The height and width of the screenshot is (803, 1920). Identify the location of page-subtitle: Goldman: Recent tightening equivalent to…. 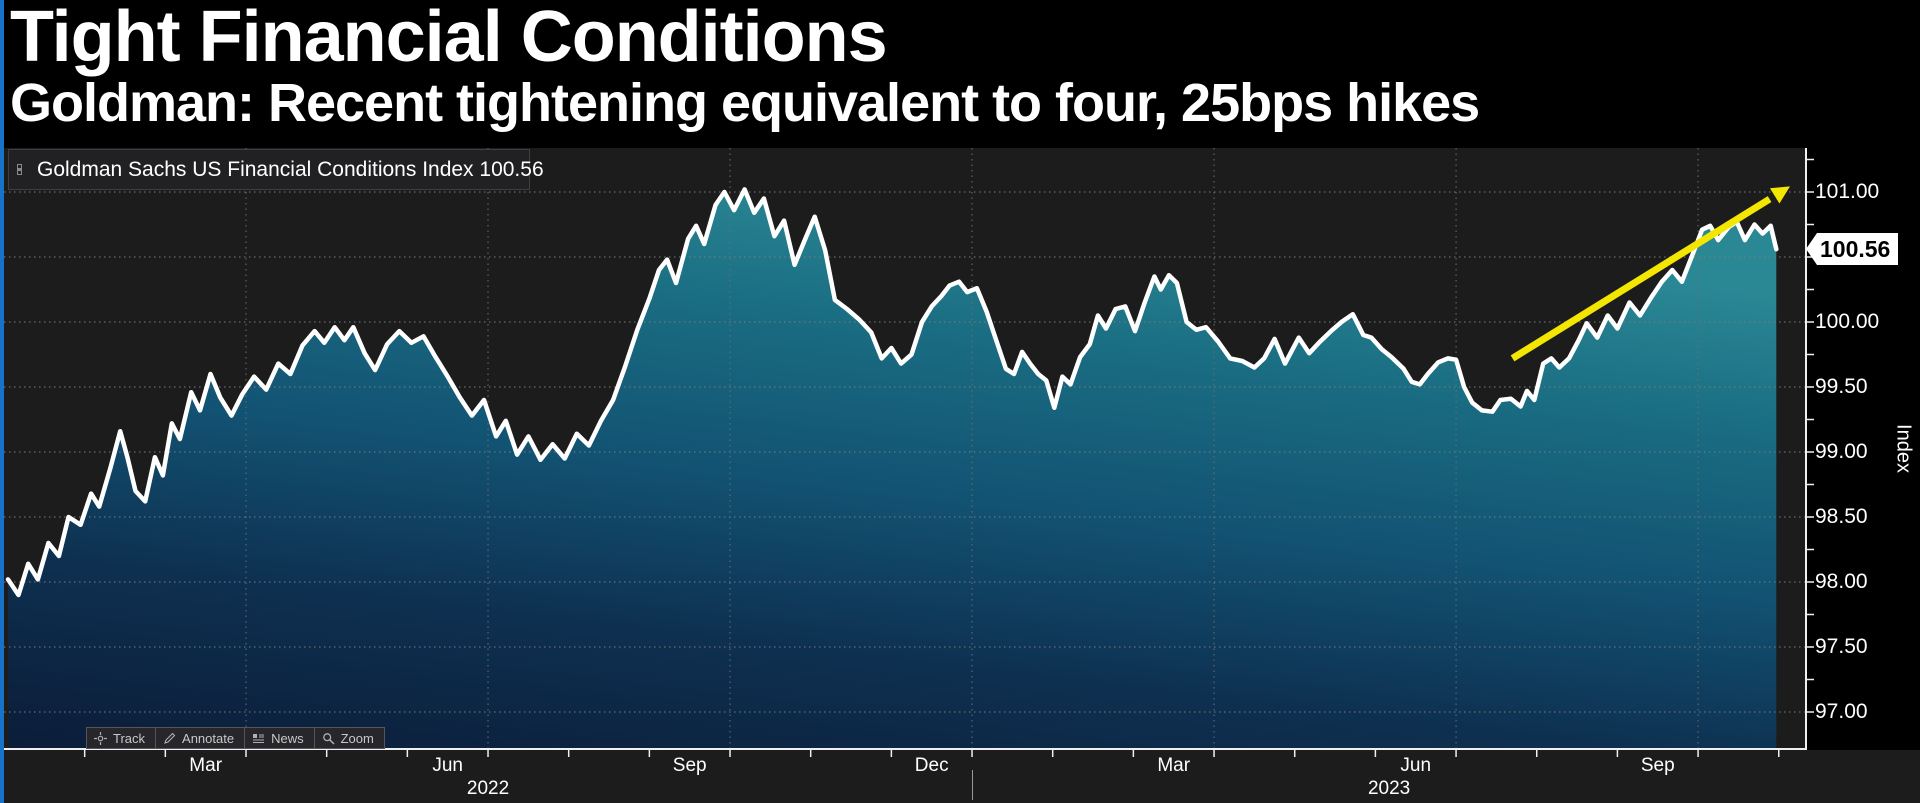
(745, 103).